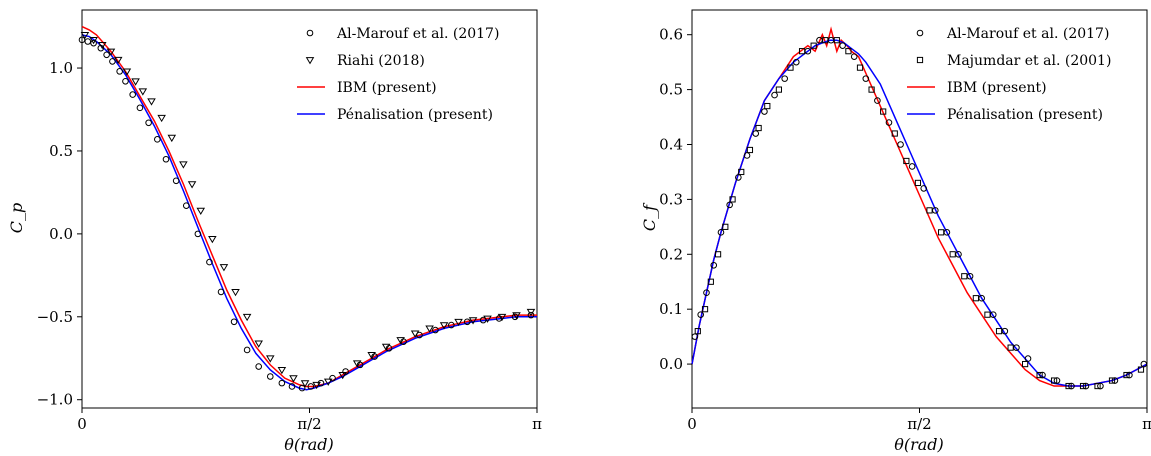 The width and height of the screenshot is (1151, 456). I want to click on cp-legend-marker, so click(310, 33).